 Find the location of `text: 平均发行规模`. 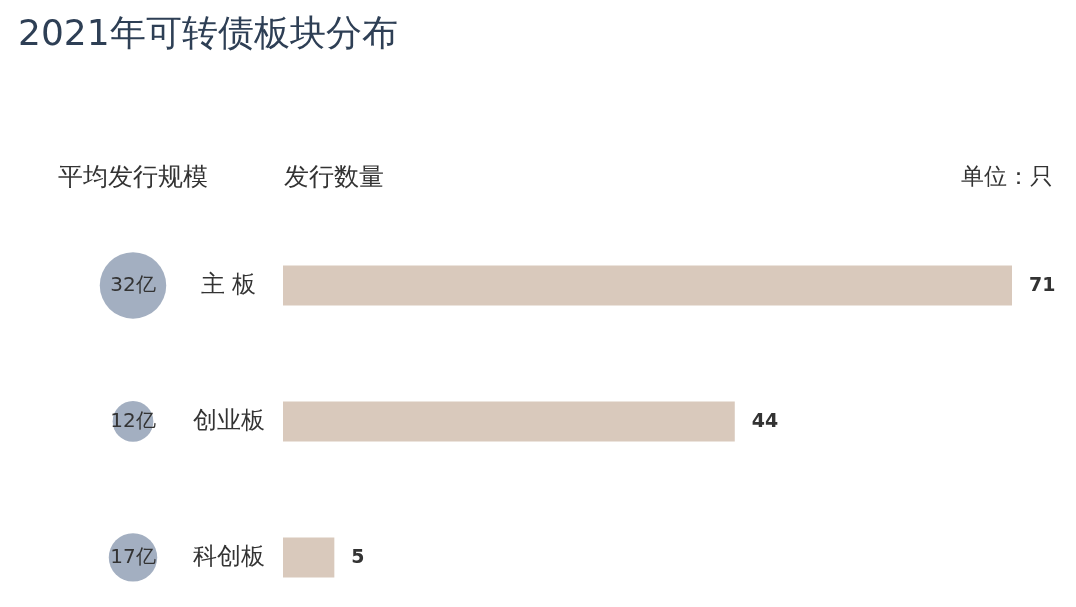

text: 平均发行规模 is located at coordinates (133, 176).